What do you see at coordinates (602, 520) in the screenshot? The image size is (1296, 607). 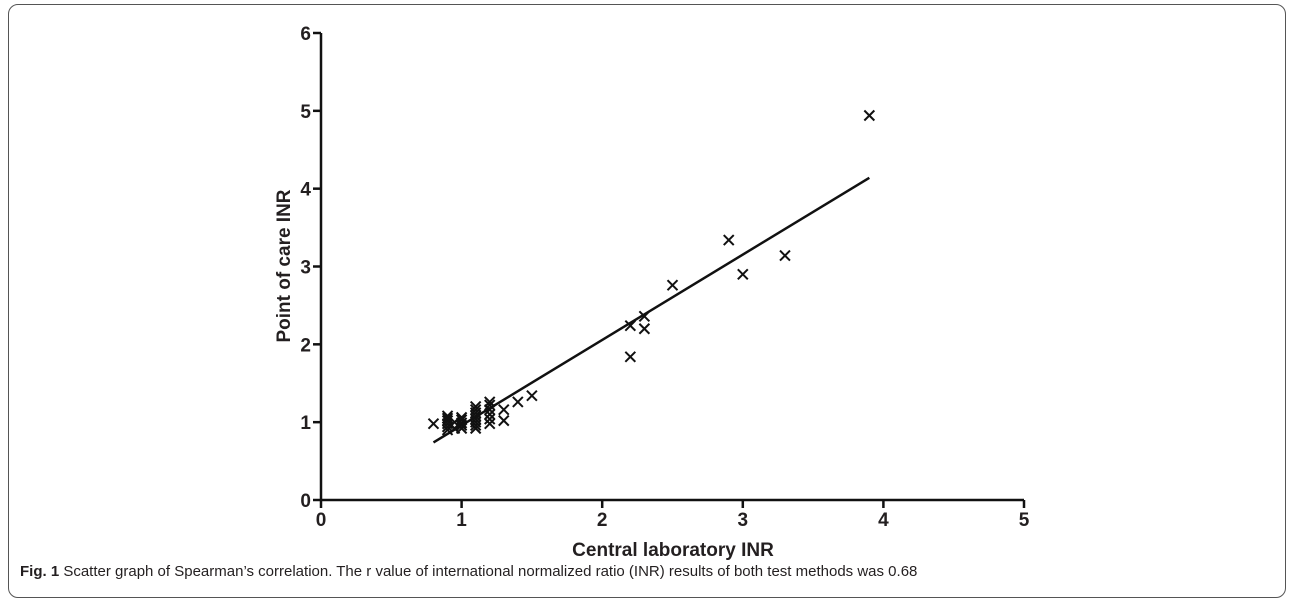 I see `x-tick-label: 2` at bounding box center [602, 520].